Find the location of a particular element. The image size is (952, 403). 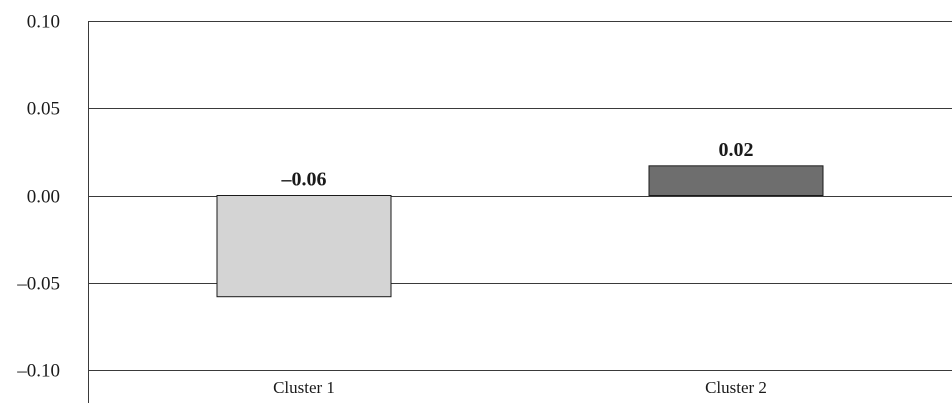

y-tick-label: –0.10 is located at coordinates (38, 371).